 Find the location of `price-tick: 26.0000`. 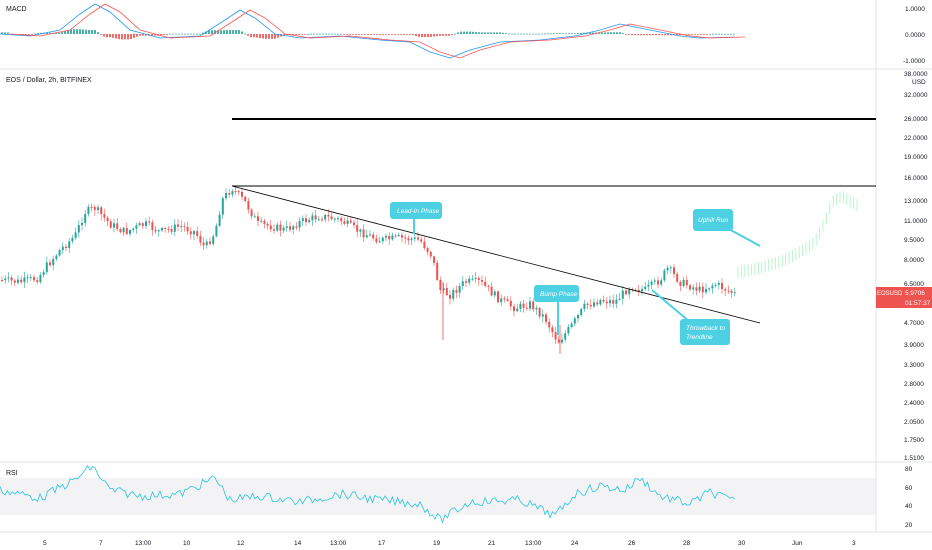

price-tick: 26.0000 is located at coordinates (916, 119).